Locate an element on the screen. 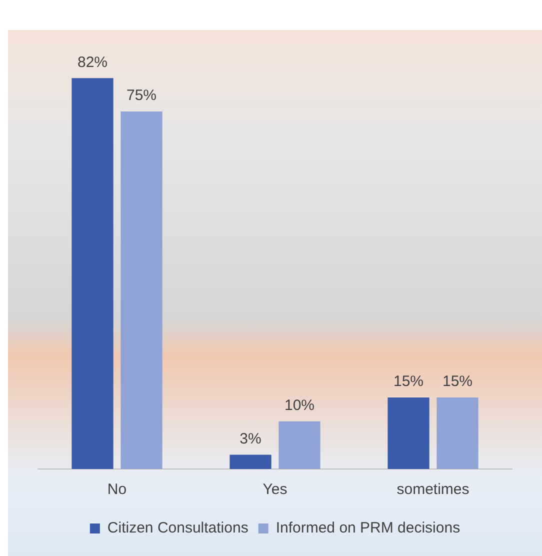 The width and height of the screenshot is (542, 556). data-label: 82% is located at coordinates (92, 62).